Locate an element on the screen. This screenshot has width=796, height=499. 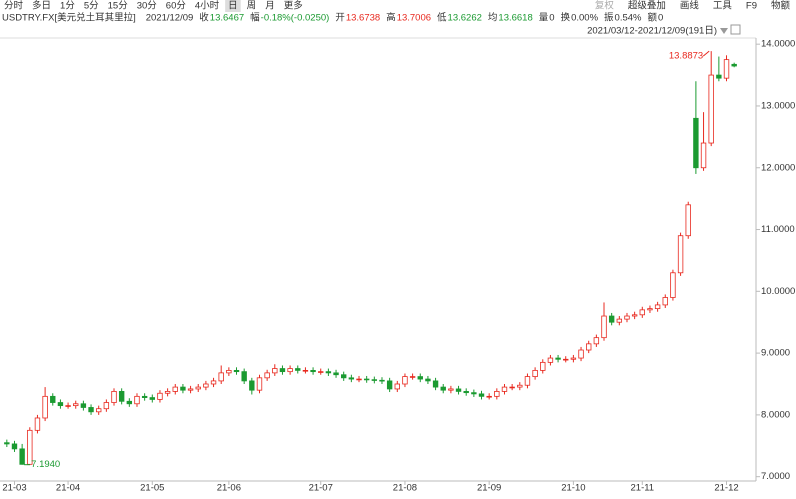
period-button: 日 is located at coordinates (233, 6).